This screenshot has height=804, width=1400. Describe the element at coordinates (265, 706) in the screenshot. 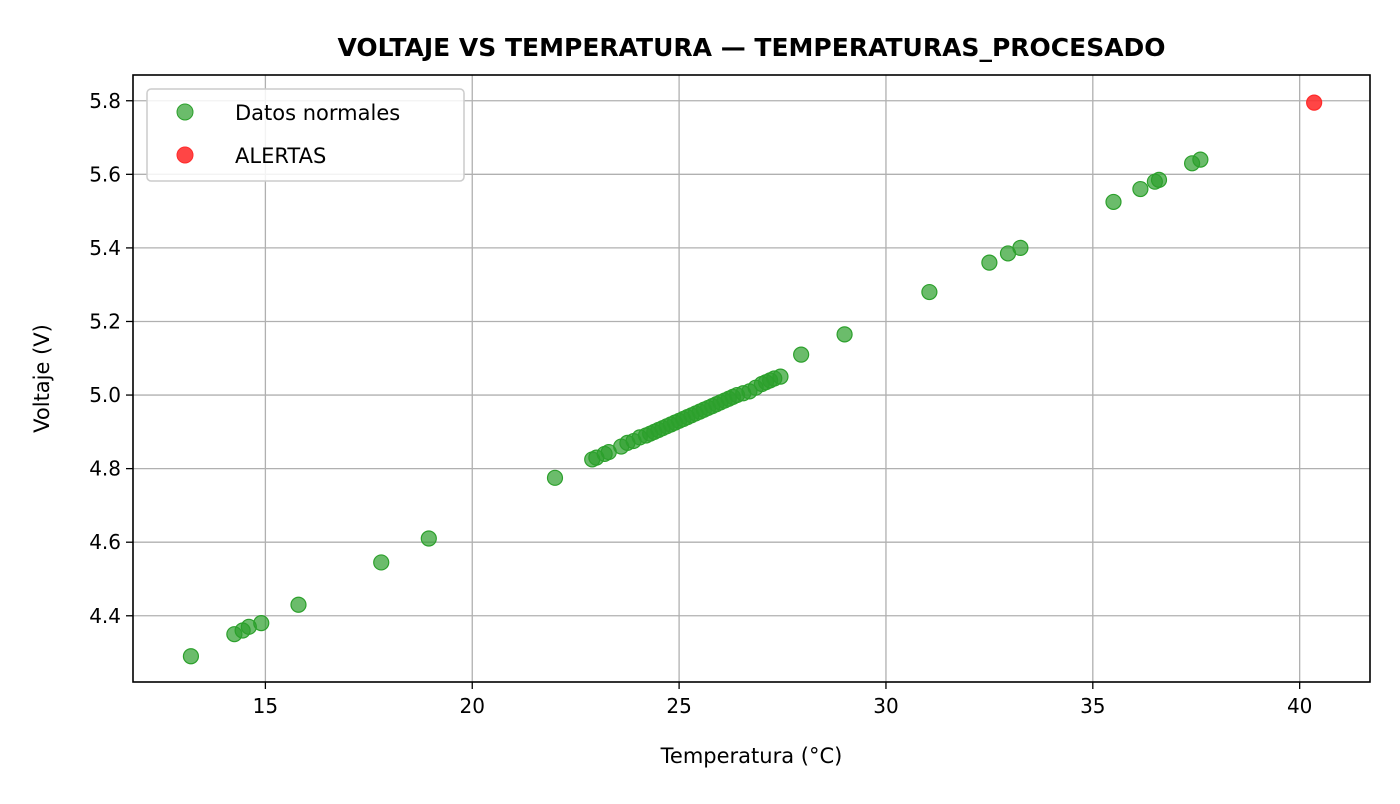

I see `x-tick-label: 15` at that location.